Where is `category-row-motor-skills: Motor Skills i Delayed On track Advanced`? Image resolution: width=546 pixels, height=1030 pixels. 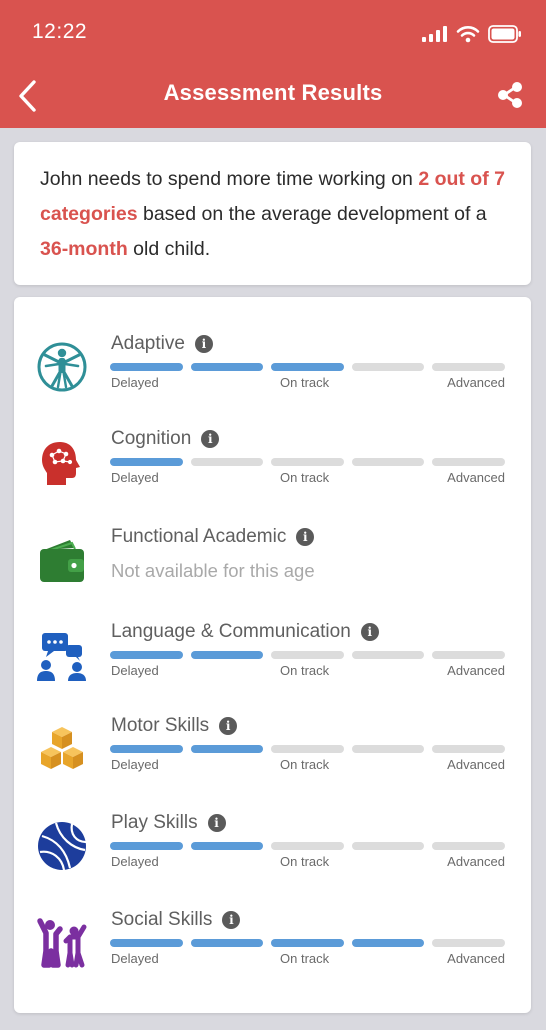 category-row-motor-skills: Motor Skills i Delayed On track Advanced is located at coordinates (272, 760).